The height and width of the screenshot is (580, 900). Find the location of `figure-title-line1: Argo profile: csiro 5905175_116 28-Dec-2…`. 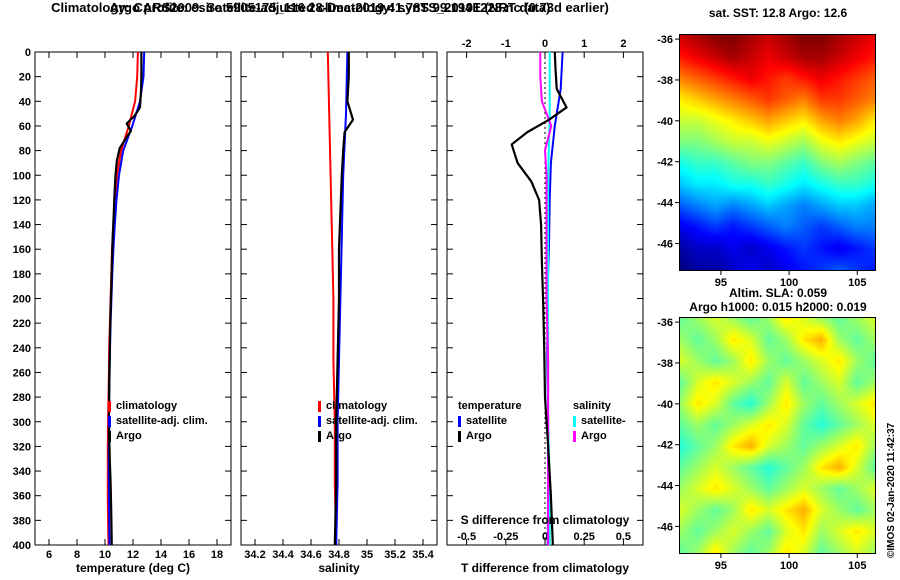

figure-title-line1: Argo profile: csiro 5905175_116 28-Dec-2… is located at coordinates (330, 7).